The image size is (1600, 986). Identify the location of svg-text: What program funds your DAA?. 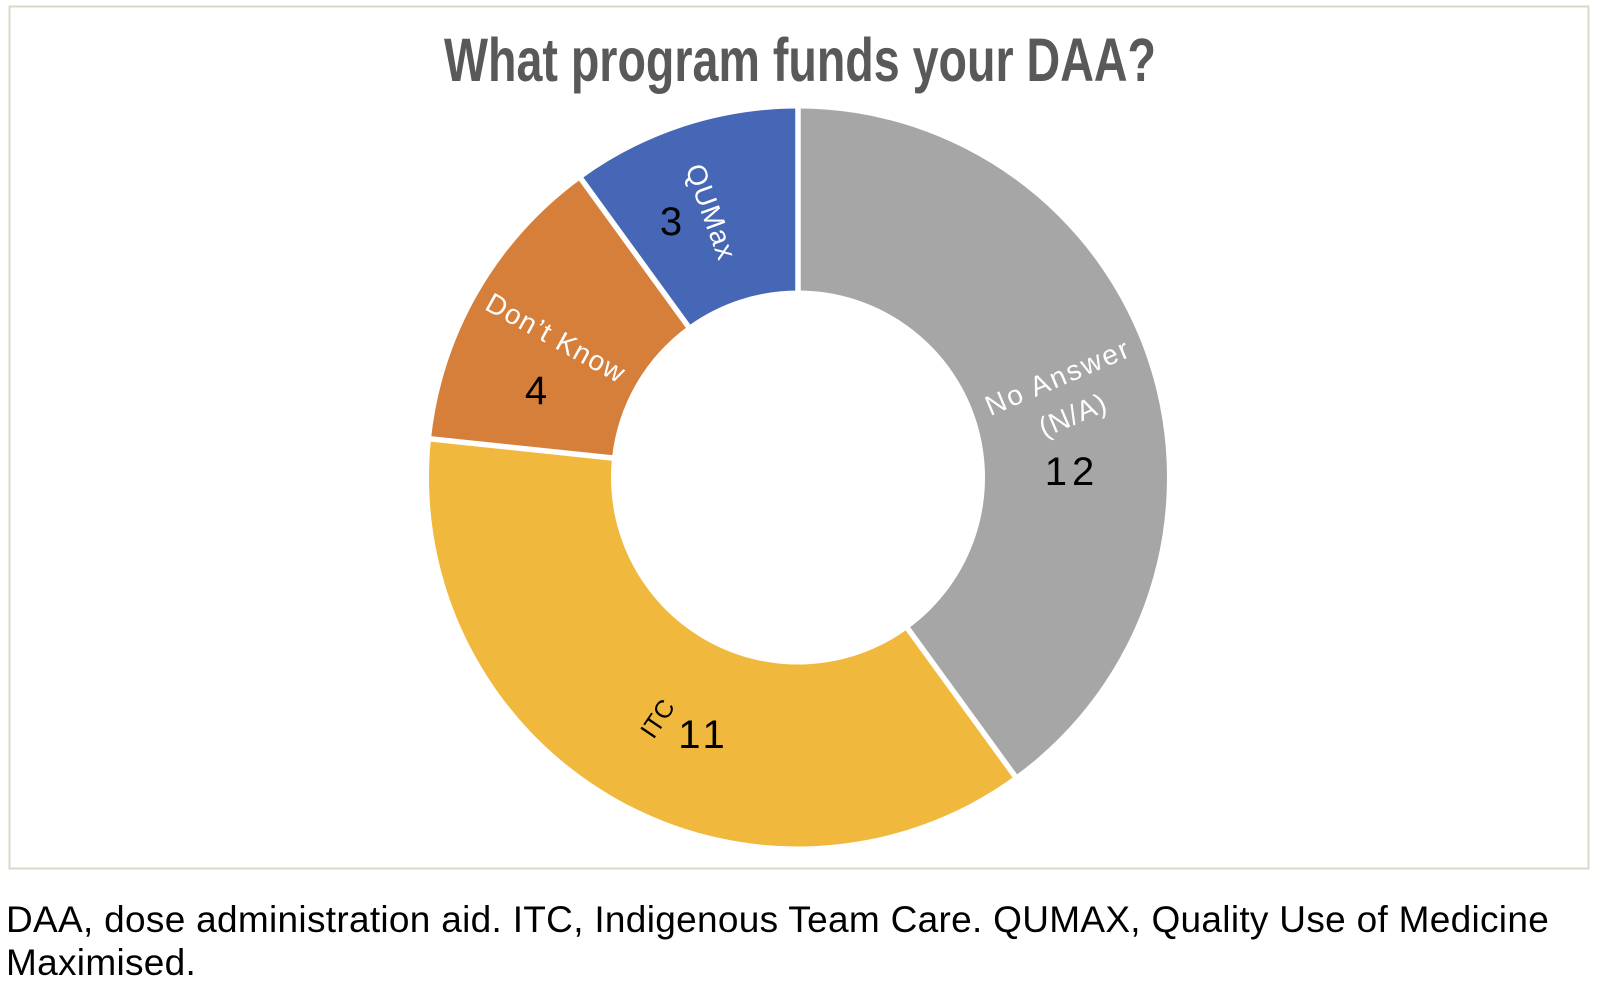
(800, 60).